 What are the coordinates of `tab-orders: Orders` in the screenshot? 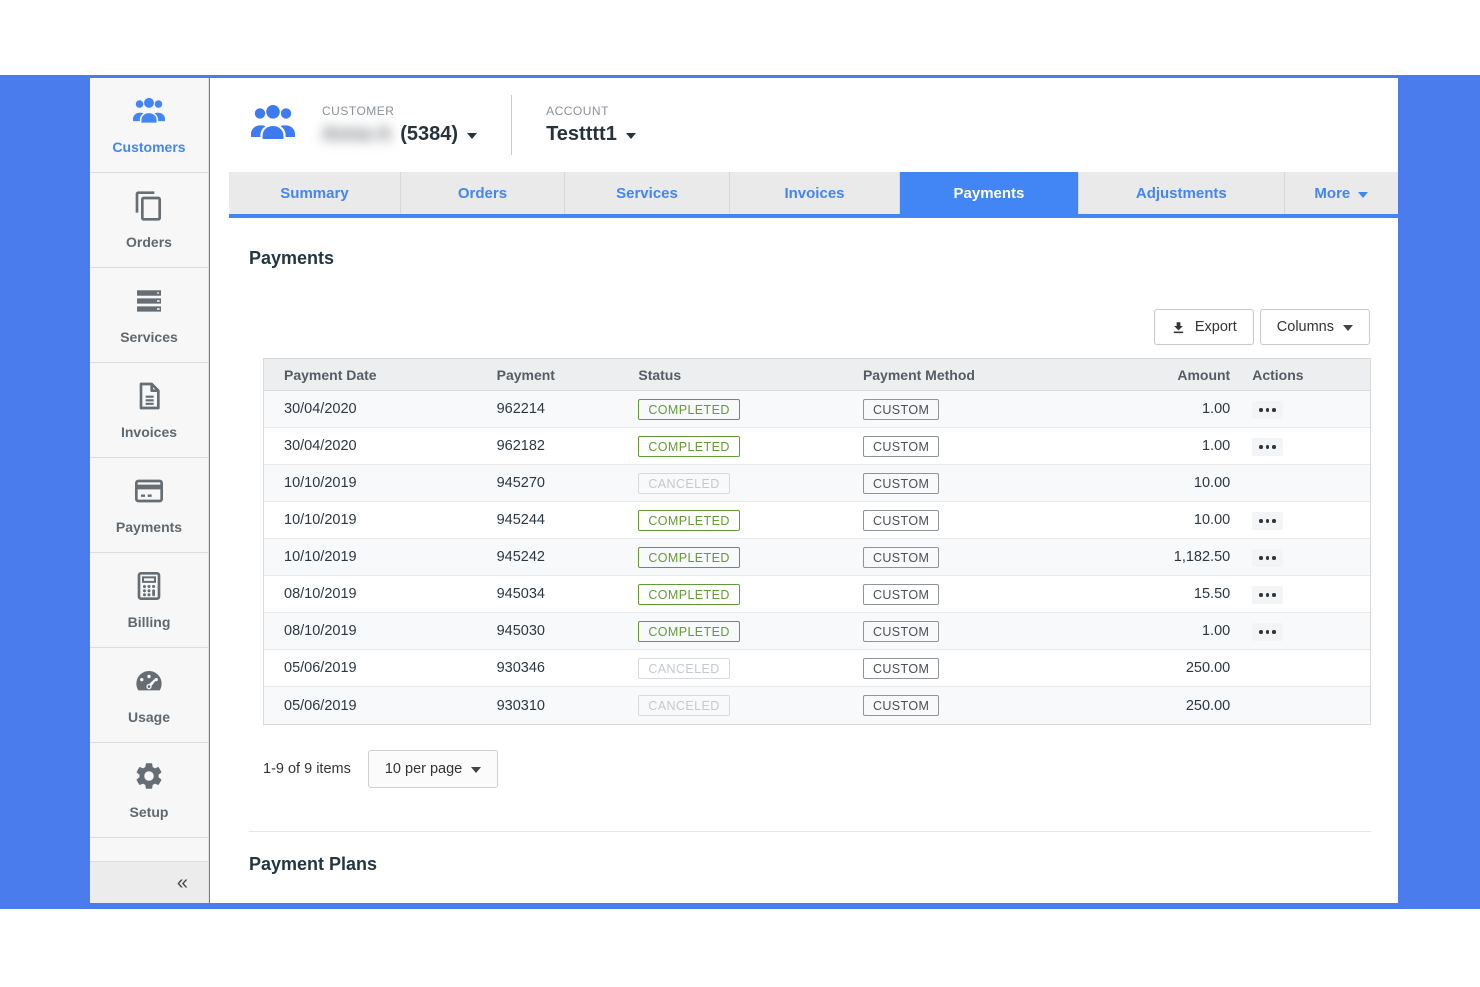 It's located at (481, 193).